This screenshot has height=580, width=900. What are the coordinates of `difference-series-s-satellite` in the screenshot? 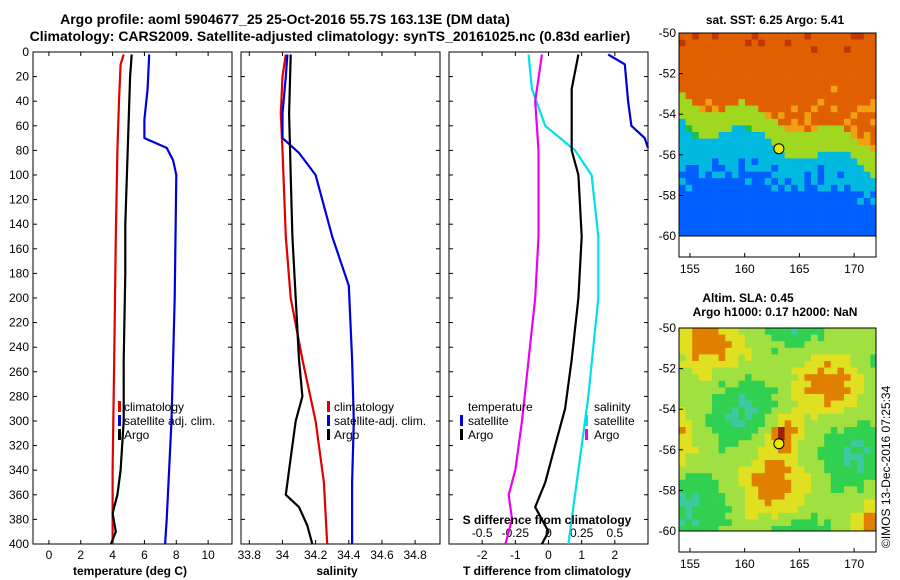 It's located at (628, 101).